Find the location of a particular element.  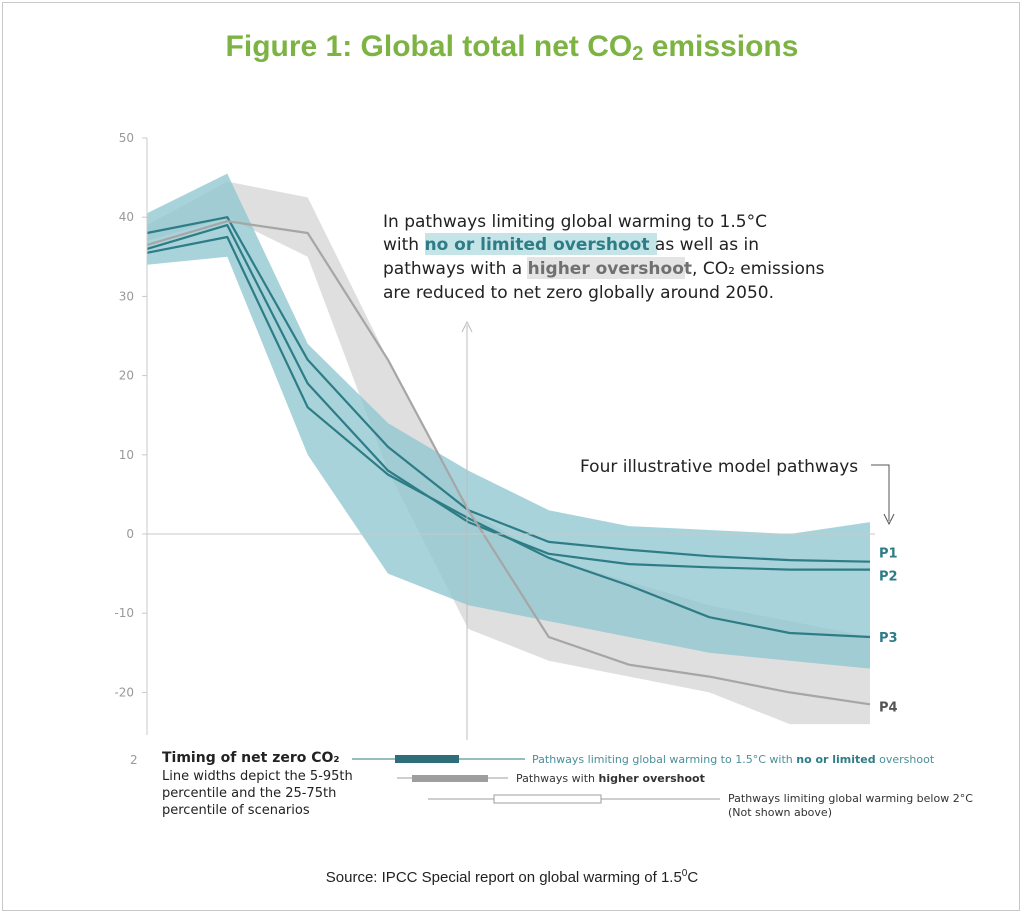

highlight-higher-overshoot is located at coordinates (606, 268).